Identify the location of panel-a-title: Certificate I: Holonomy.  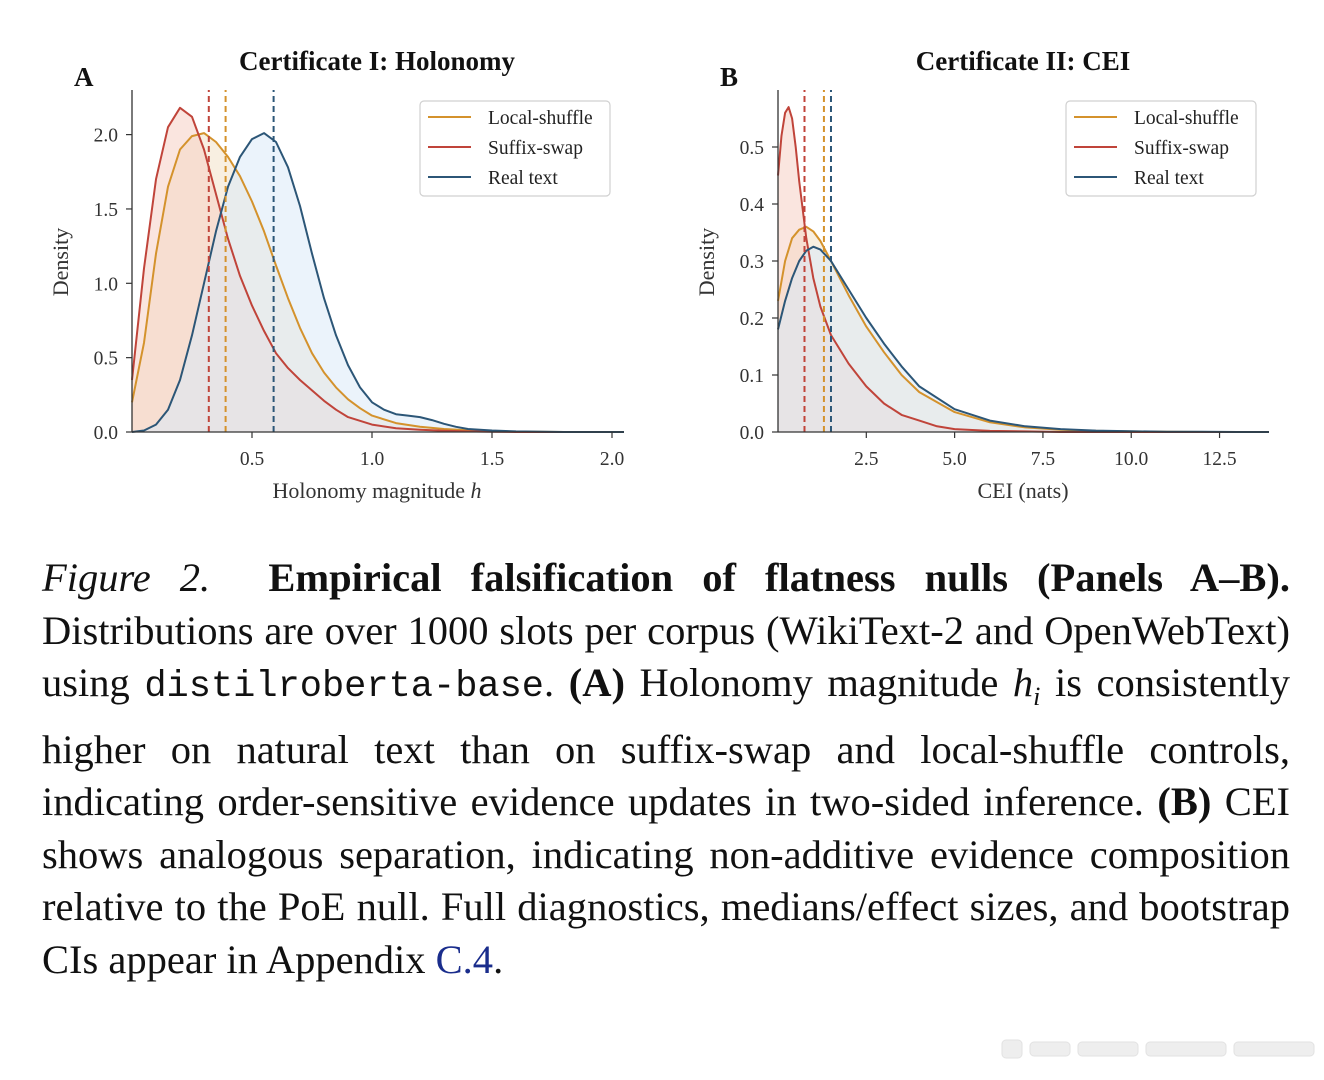
(377, 61).